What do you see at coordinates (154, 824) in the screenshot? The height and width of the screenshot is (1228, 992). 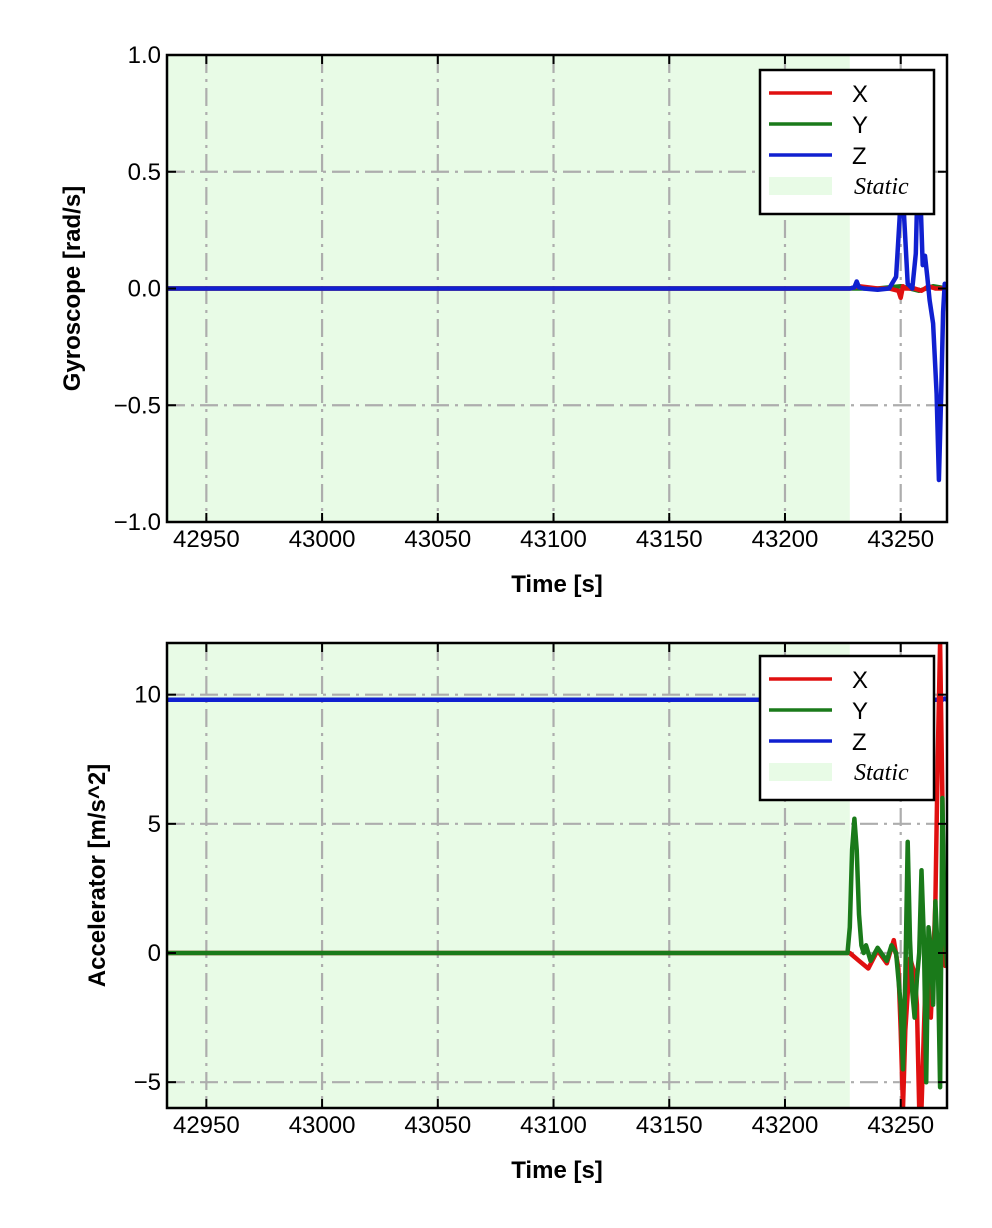 I see `y-tick-label: 5` at bounding box center [154, 824].